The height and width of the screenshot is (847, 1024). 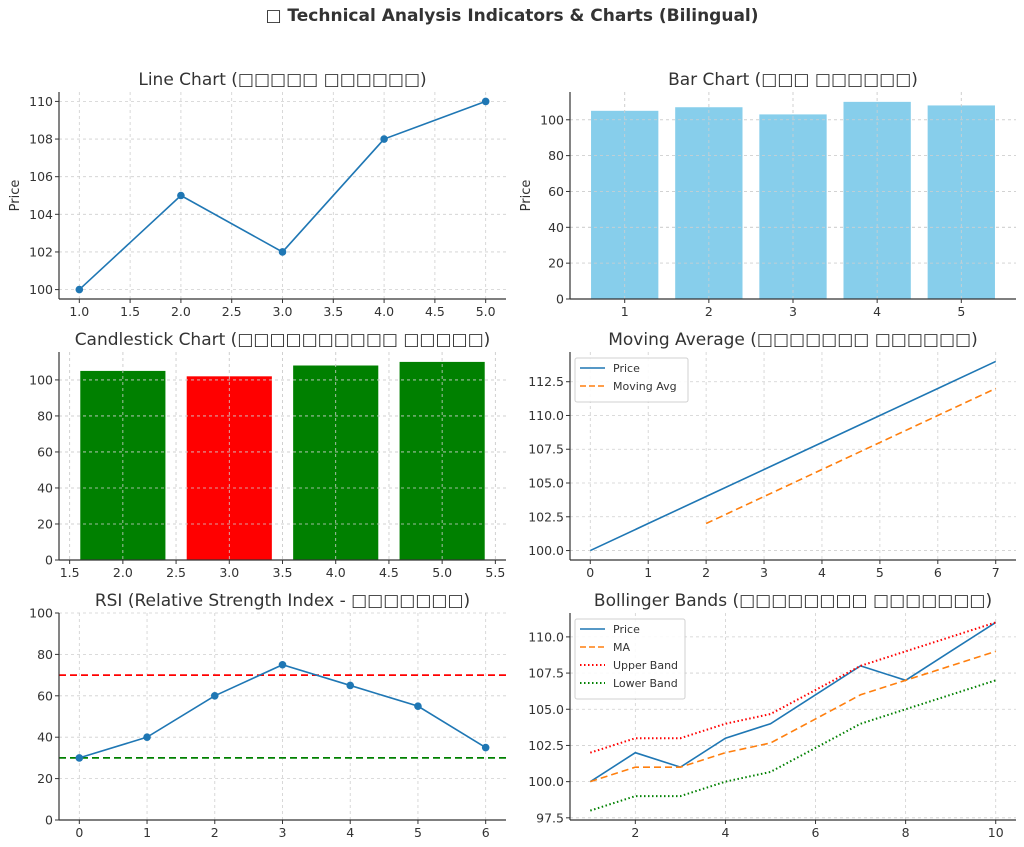 I want to click on y-tick-label: 106, so click(x=41, y=176).